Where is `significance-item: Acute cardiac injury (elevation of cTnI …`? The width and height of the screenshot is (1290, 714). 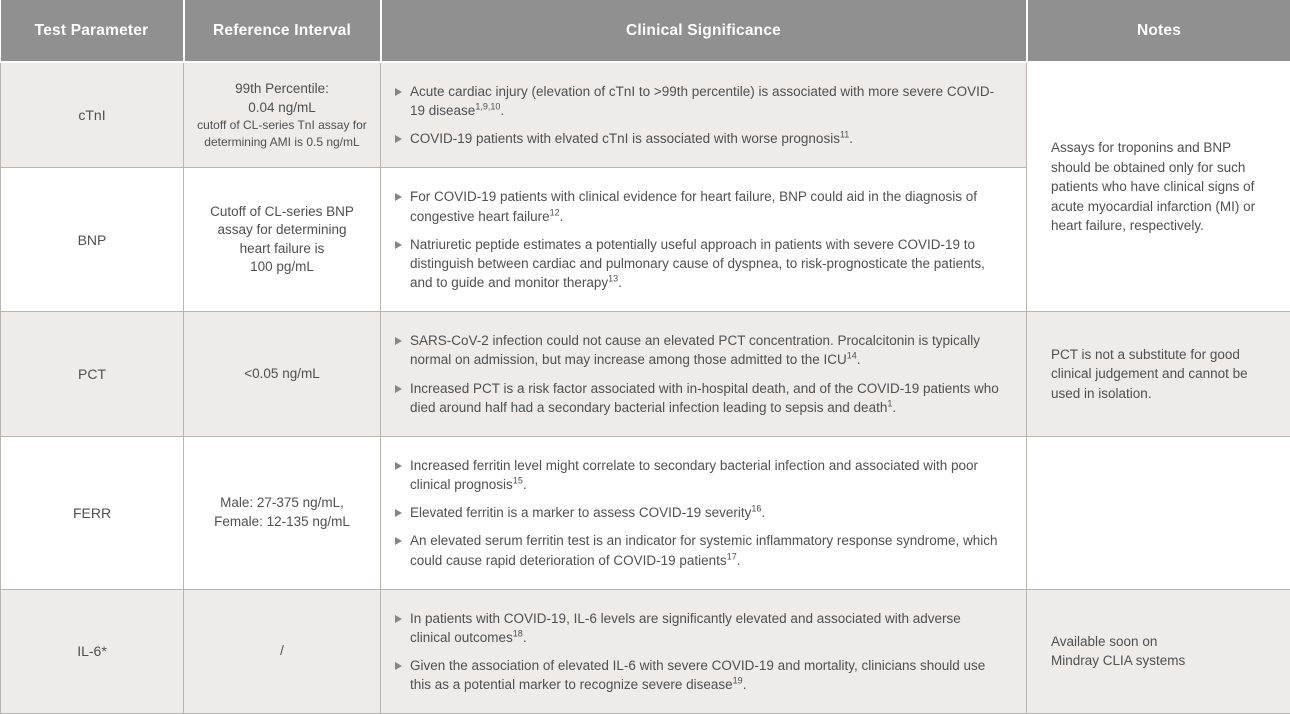
significance-item: Acute cardiac injury (elevation of cTnI … is located at coordinates (698, 101).